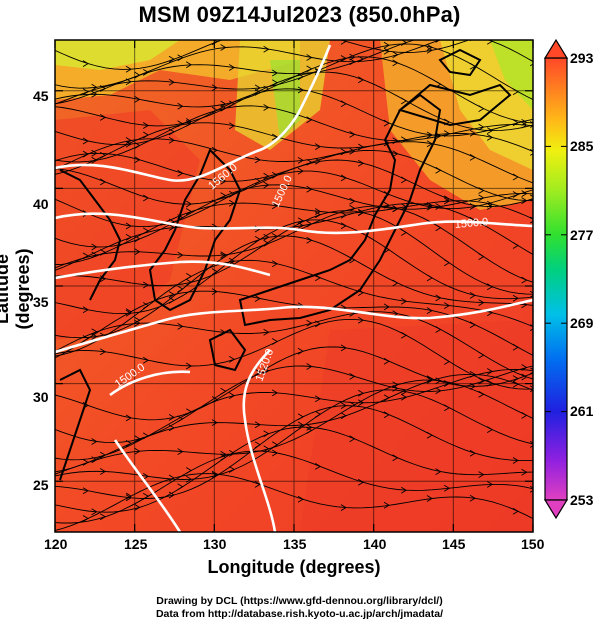 This screenshot has width=599, height=625. What do you see at coordinates (454, 544) in the screenshot?
I see `x-tick-label: 145` at bounding box center [454, 544].